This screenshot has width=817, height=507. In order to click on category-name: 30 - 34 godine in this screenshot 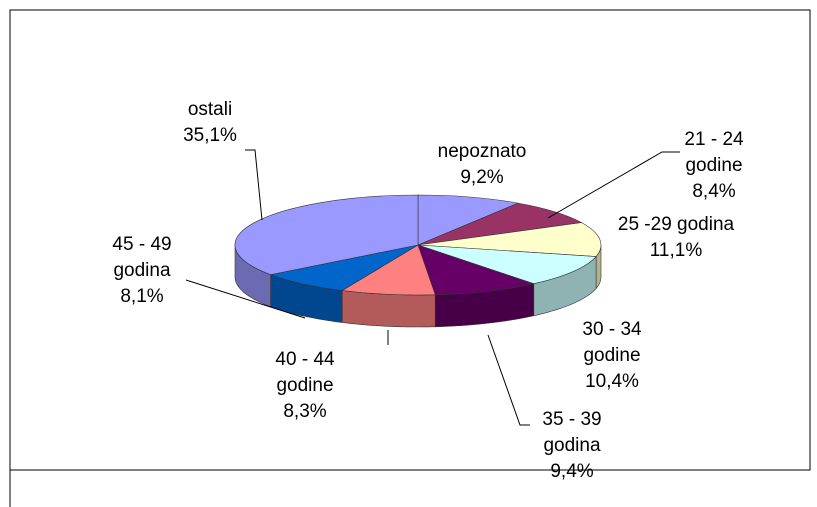, I will do `click(612, 342)`.